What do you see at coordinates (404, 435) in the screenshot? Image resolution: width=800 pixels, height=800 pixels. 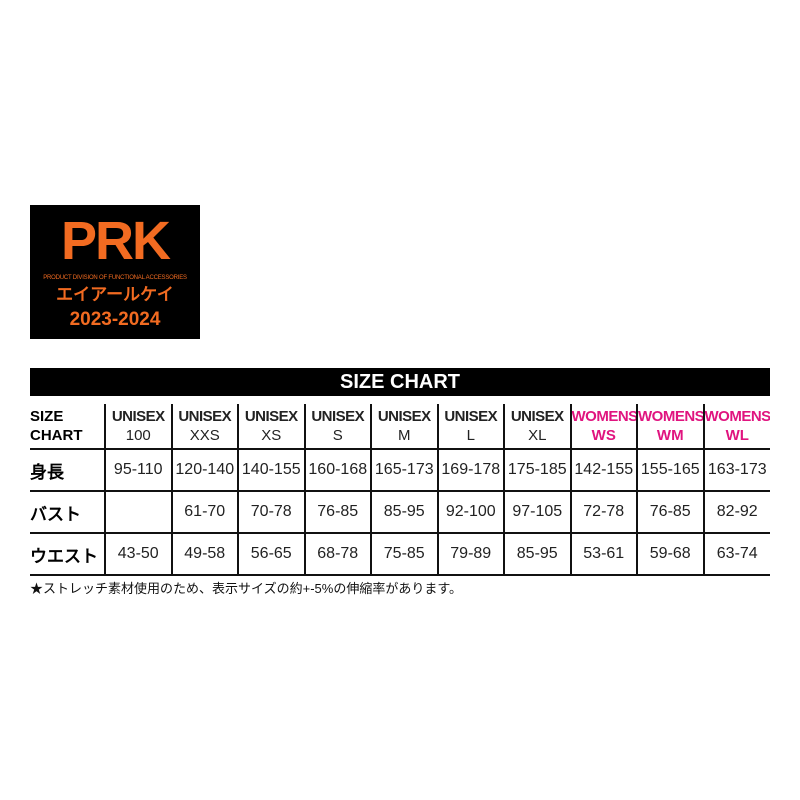 I see `column-size: M` at bounding box center [404, 435].